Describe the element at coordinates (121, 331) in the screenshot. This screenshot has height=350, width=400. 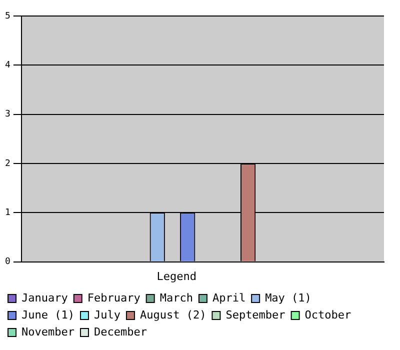
I see `legend-label: December` at that location.